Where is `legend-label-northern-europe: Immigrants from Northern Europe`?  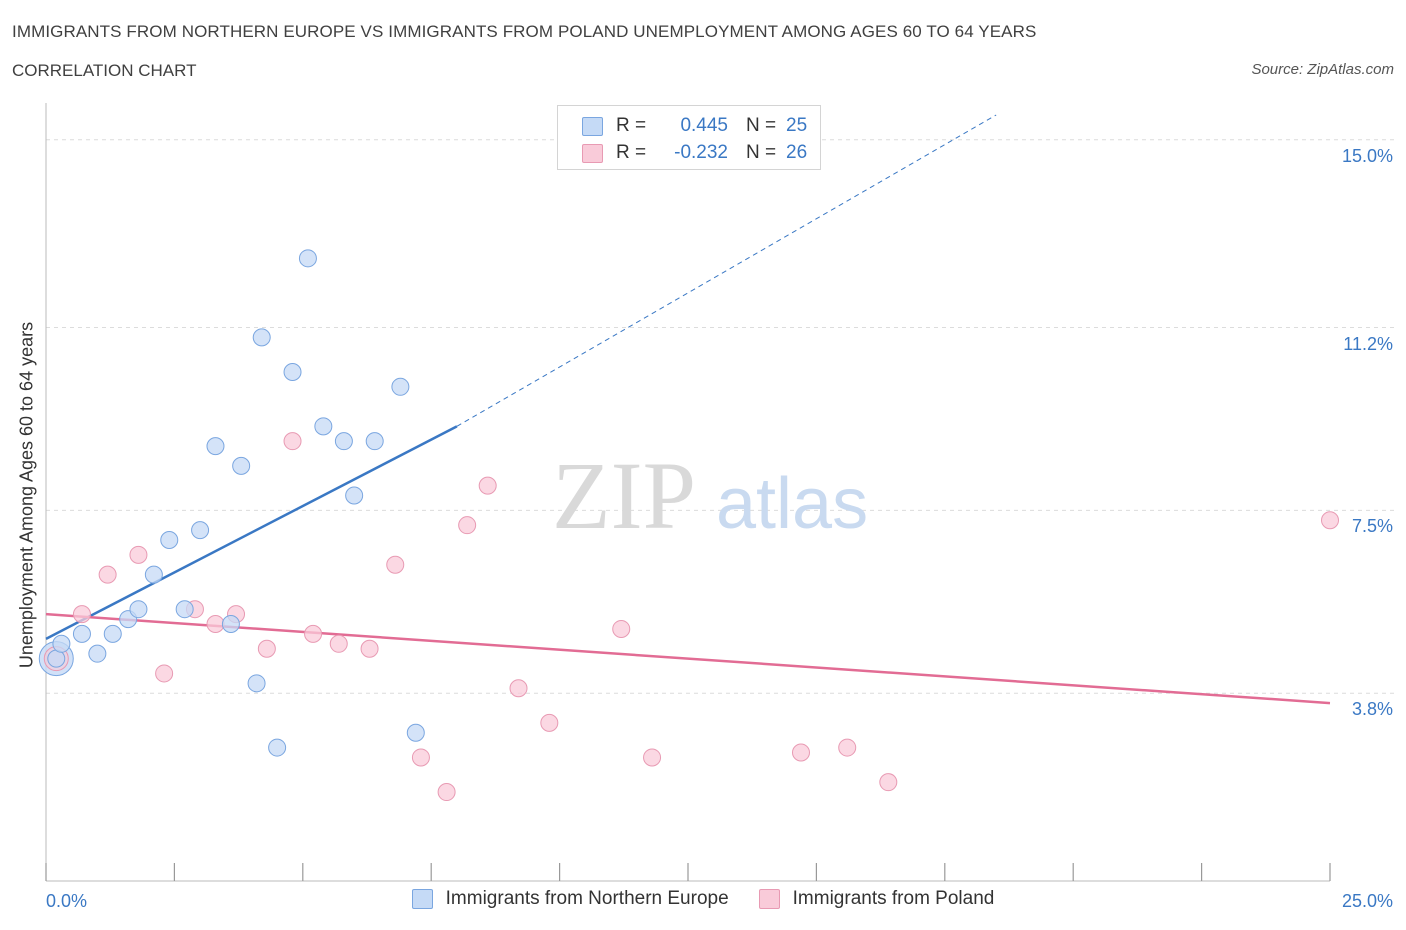
legend-label-northern-europe: Immigrants from Northern Europe is located at coordinates (587, 898).